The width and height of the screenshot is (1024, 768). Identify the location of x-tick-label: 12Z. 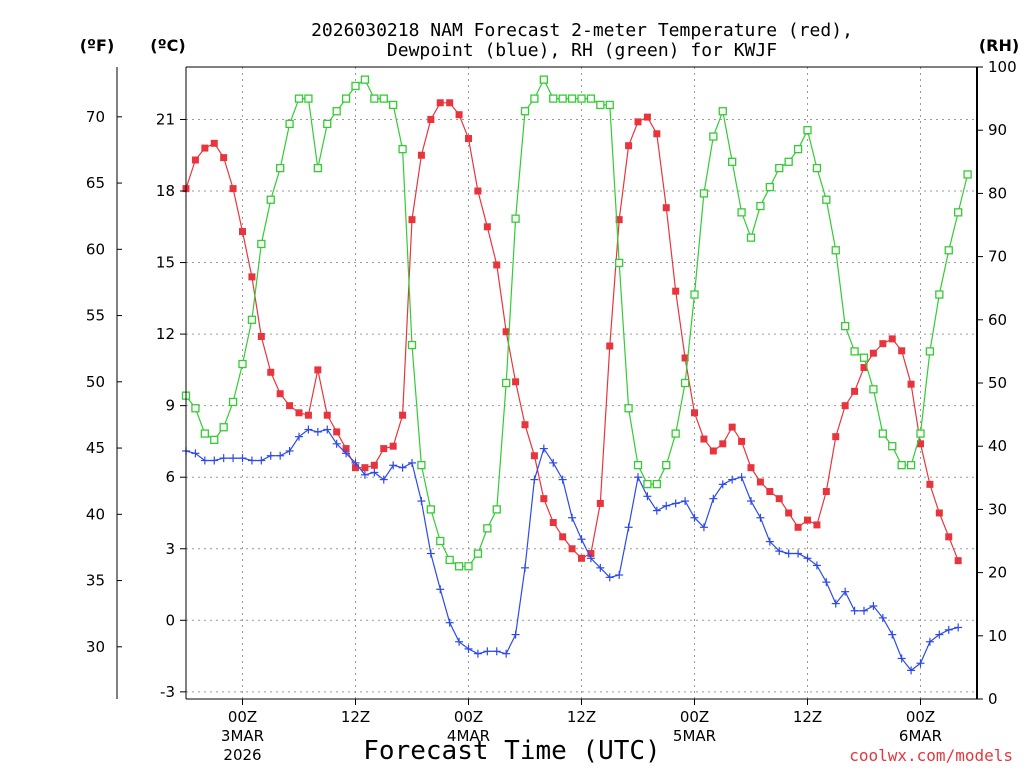
(355, 717).